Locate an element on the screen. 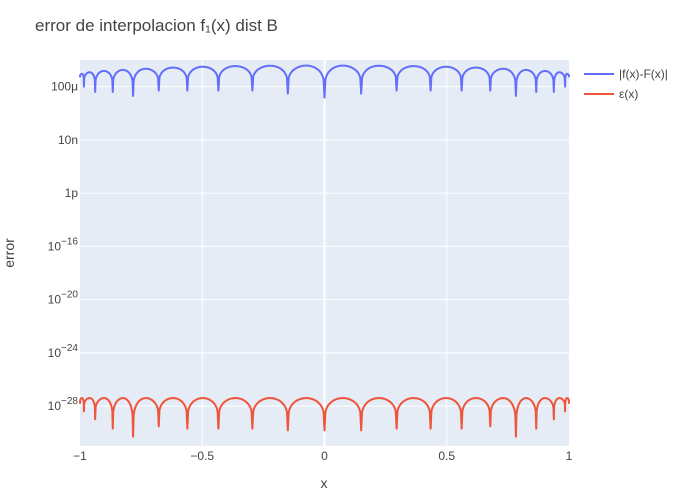 This screenshot has width=700, height=500. legend: |f(x)-F(x)| ε(x) is located at coordinates (626, 84).